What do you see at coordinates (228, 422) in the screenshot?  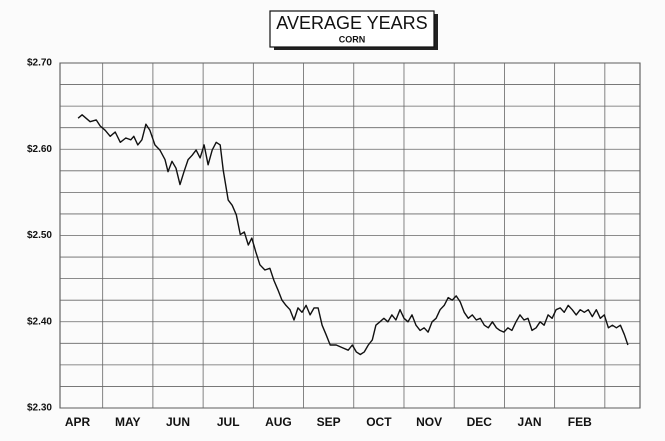 I see `x-tick-label: JUL` at bounding box center [228, 422].